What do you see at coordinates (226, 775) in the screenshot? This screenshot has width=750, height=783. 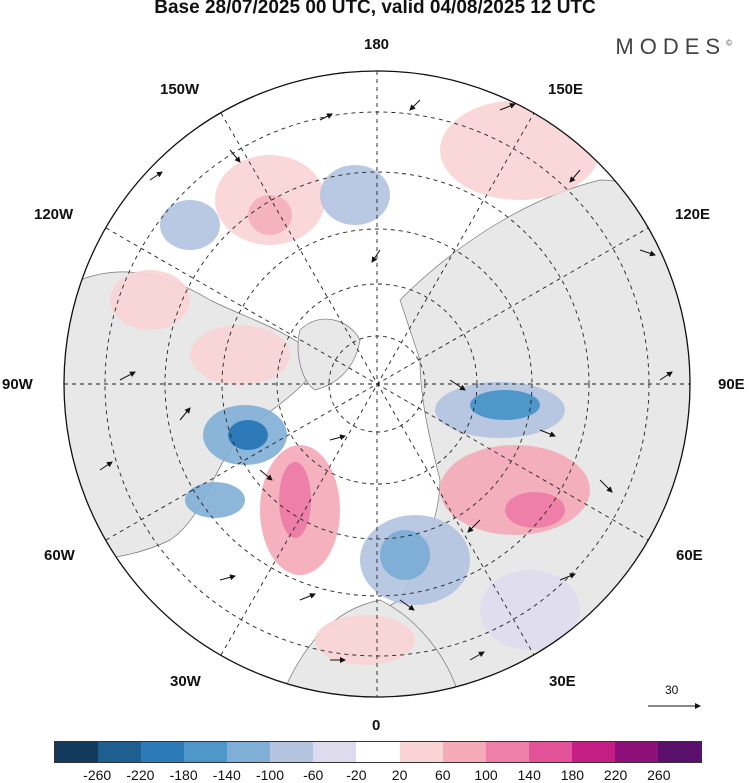 I see `colorbar-tick-label: -140` at bounding box center [226, 775].